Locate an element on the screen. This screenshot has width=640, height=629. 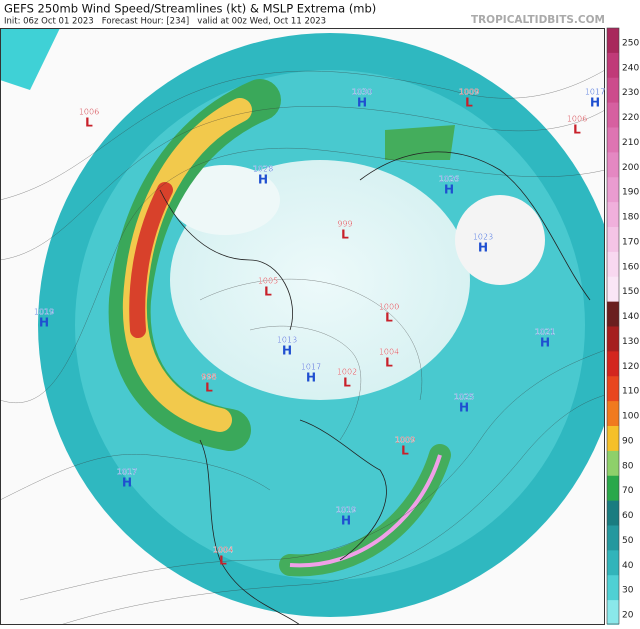
pressure-value: 1002 is located at coordinates (347, 372).